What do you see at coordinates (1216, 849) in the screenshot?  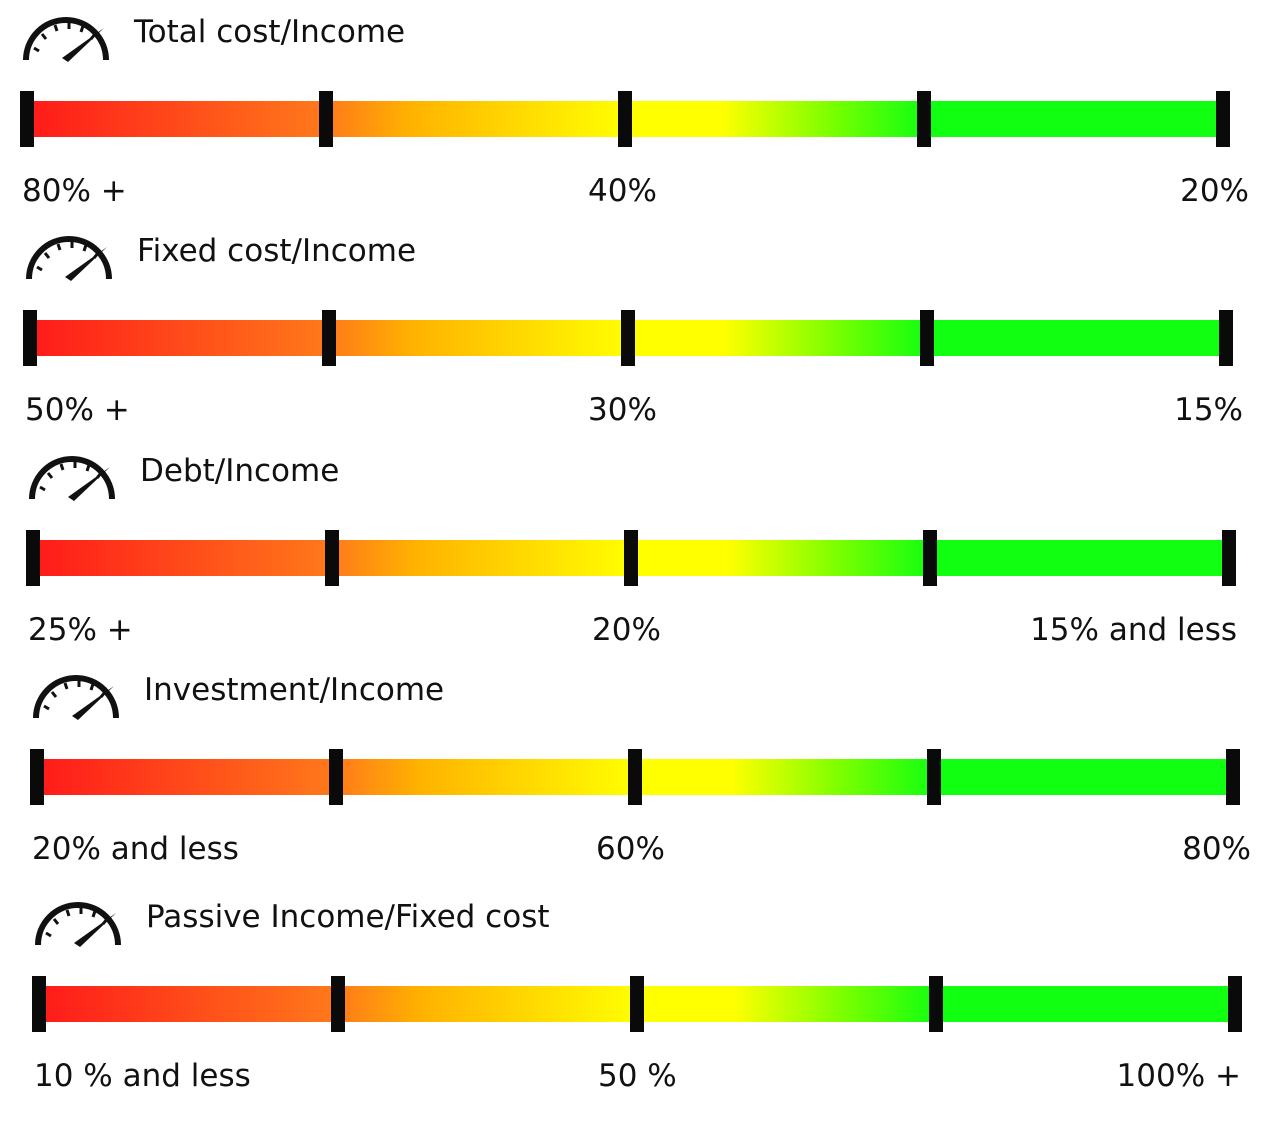 I see `gauge-label-right: 80%` at bounding box center [1216, 849].